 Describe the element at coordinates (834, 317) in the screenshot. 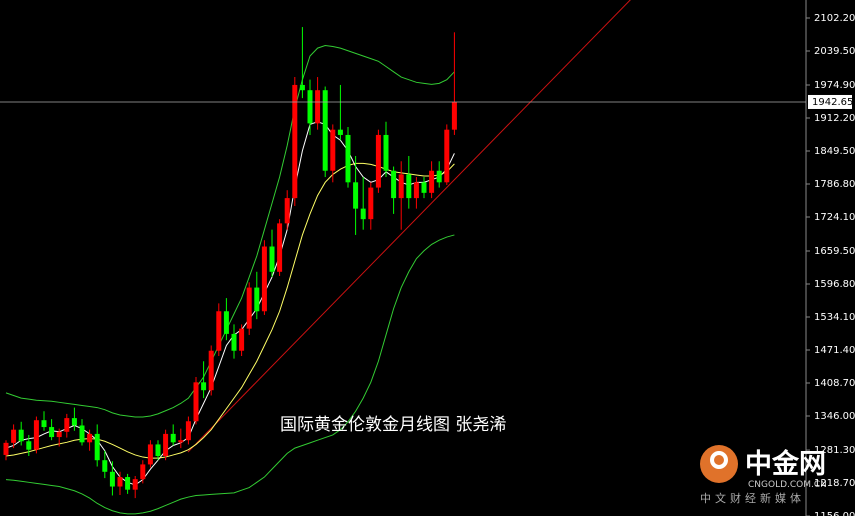

I see `y-tick-label: 1534.10` at that location.